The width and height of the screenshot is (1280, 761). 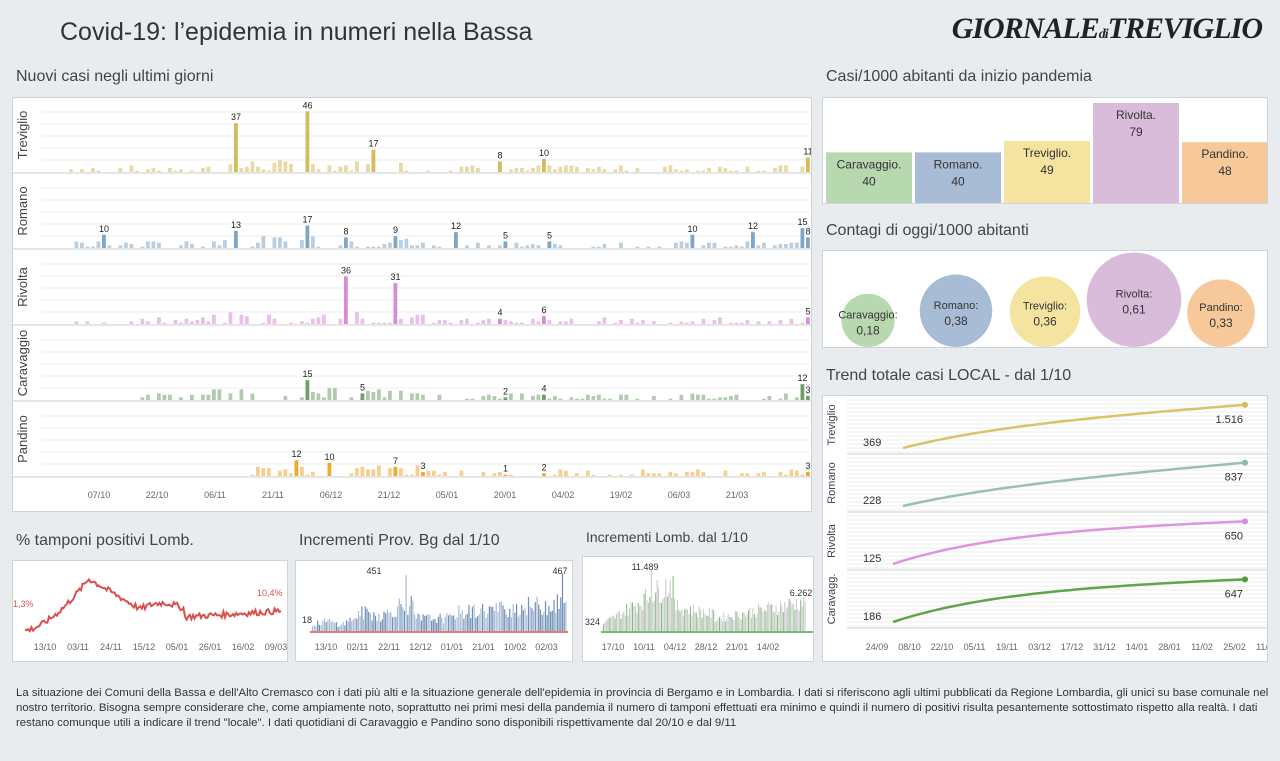 I want to click on value-label: 48, so click(x=1225, y=171).